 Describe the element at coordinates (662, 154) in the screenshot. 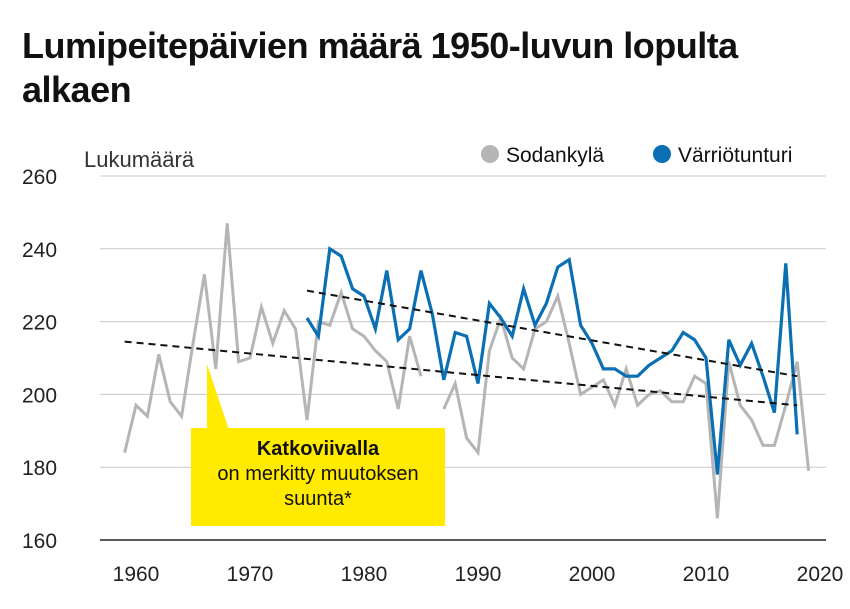

I see `legend-marker-varriotunturi` at that location.